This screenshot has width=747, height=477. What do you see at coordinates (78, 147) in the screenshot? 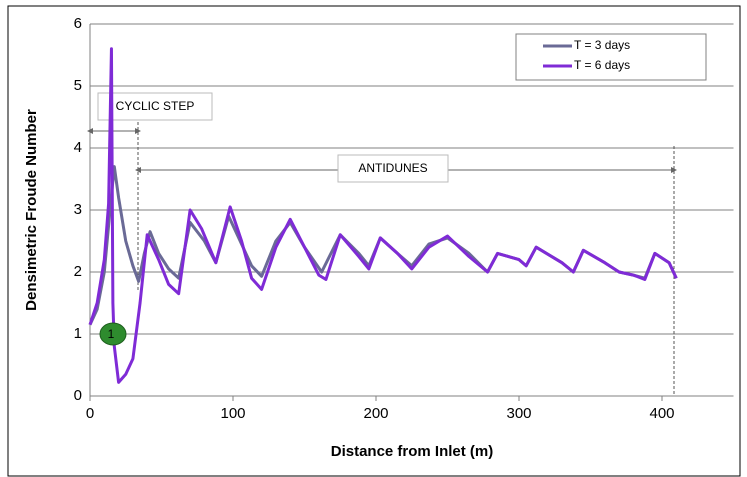
I see `y-tick-label: 4` at bounding box center [78, 147].